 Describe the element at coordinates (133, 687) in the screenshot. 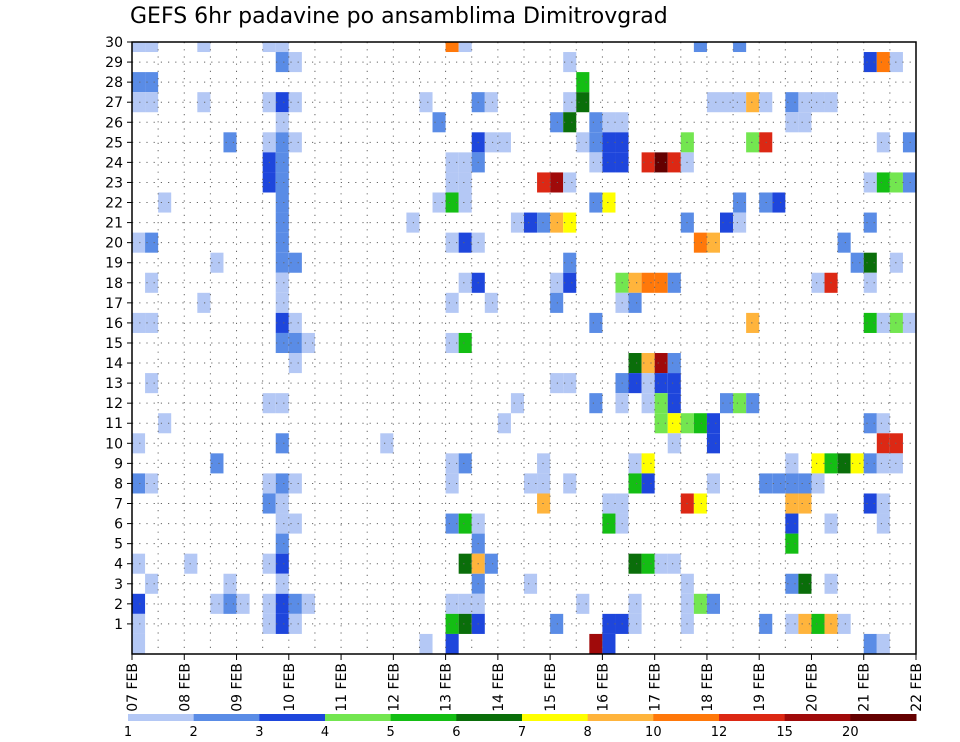

I see `x-tick-label: 07 FEB` at that location.